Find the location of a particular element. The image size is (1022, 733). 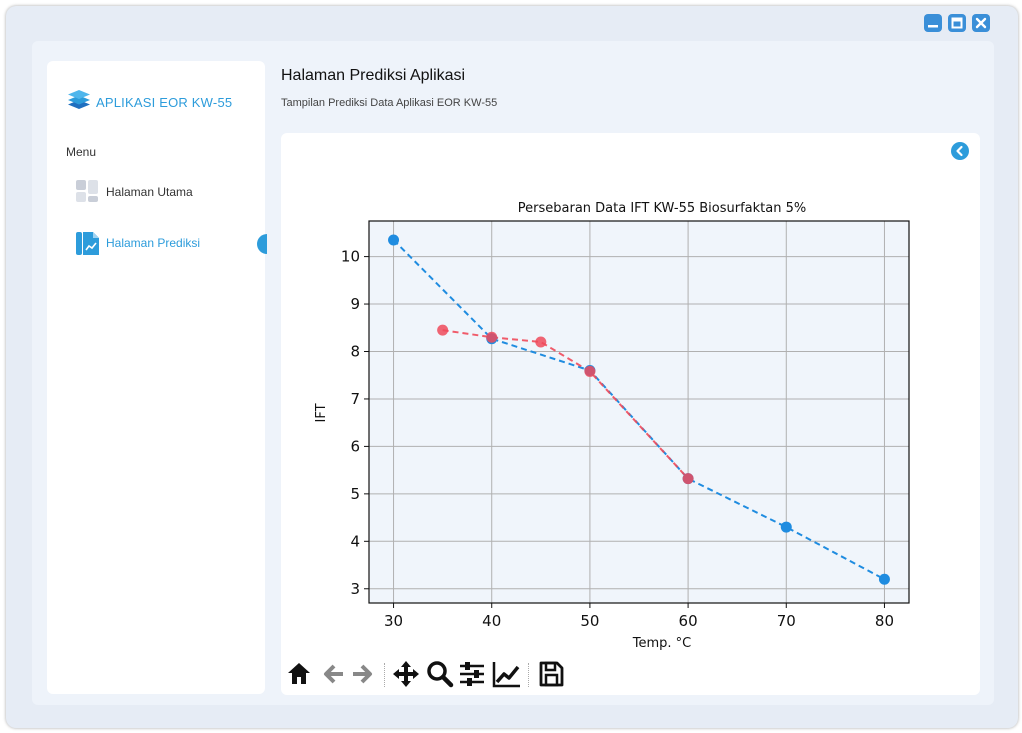

save-icon is located at coordinates (551, 674).